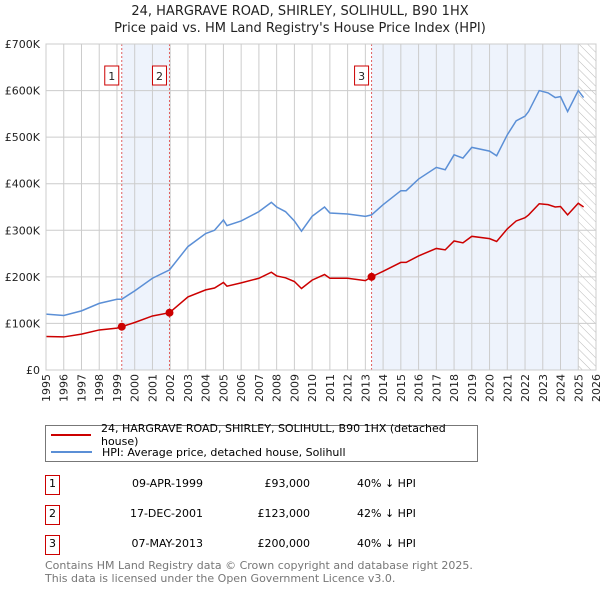 The height and width of the screenshot is (590, 600). Describe the element at coordinates (71, 452) in the screenshot. I see `legend-swatch-blue` at that location.